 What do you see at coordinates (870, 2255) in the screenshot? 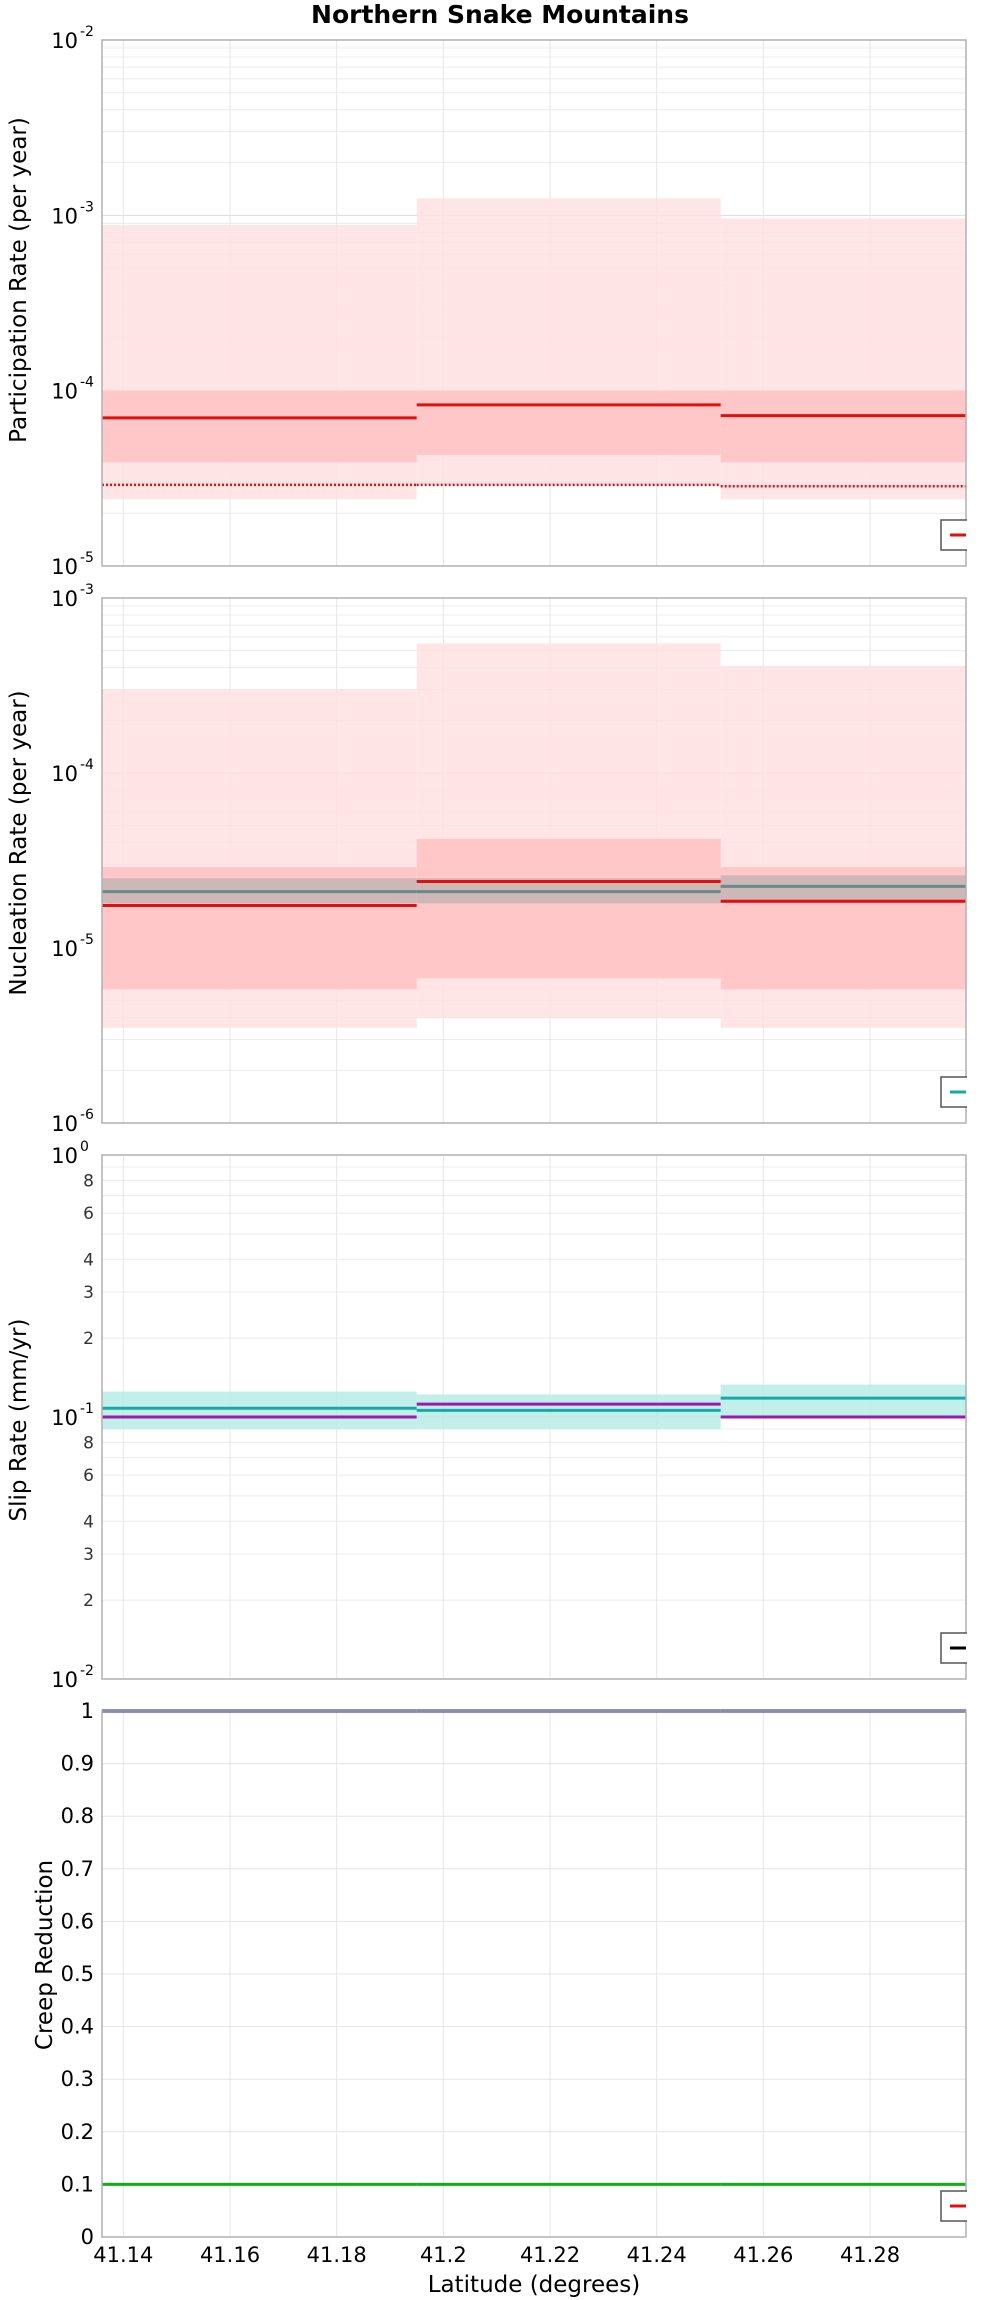
I see `x-tick-label: 41.28` at bounding box center [870, 2255].